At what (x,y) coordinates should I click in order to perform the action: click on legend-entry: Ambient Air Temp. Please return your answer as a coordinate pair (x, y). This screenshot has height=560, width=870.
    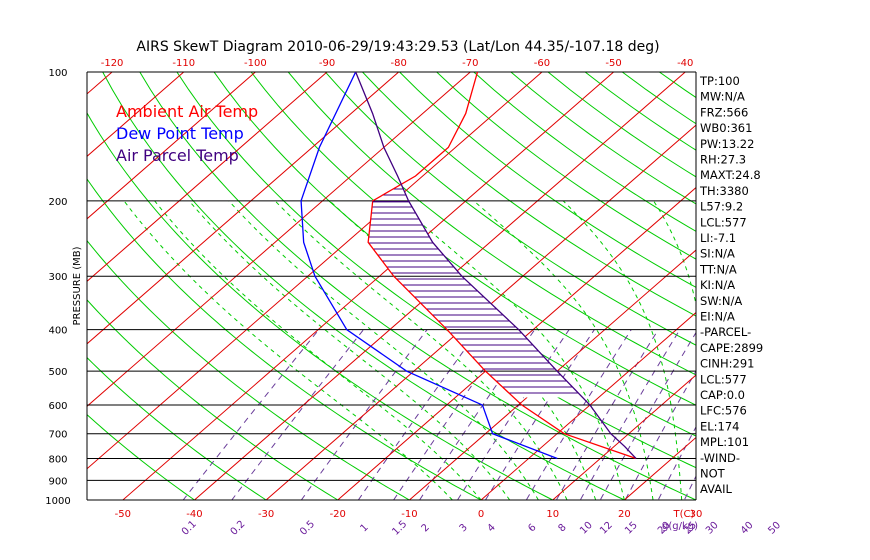
    Looking at the image, I should click on (187, 111).